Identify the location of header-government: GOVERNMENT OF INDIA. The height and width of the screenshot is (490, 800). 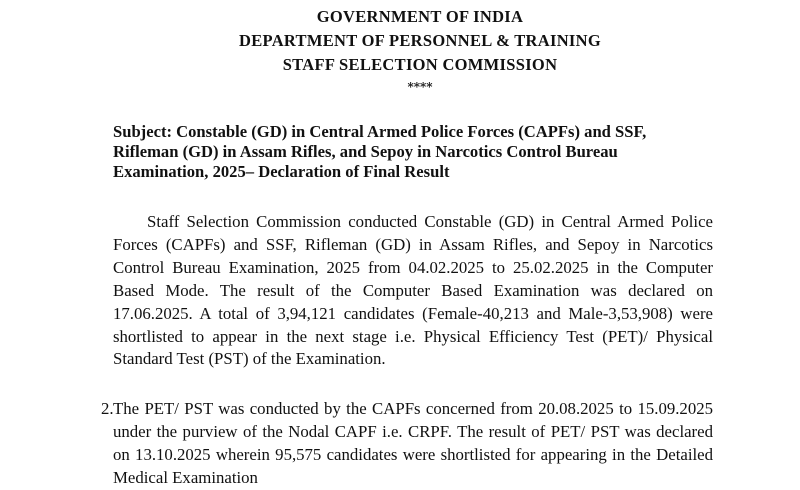
(420, 16).